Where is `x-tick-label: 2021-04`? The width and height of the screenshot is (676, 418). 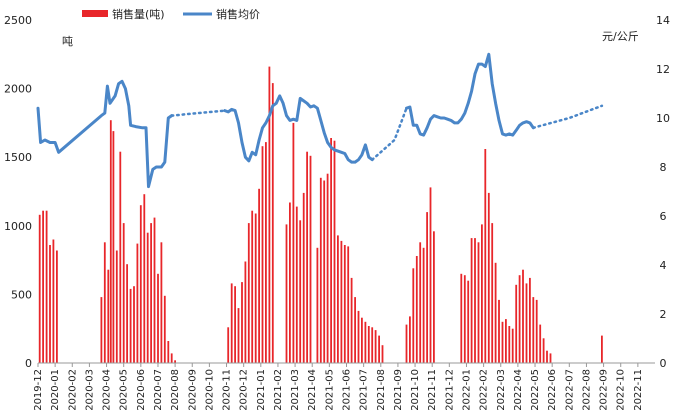 x-tick-label: 2021-04 is located at coordinates (312, 390).